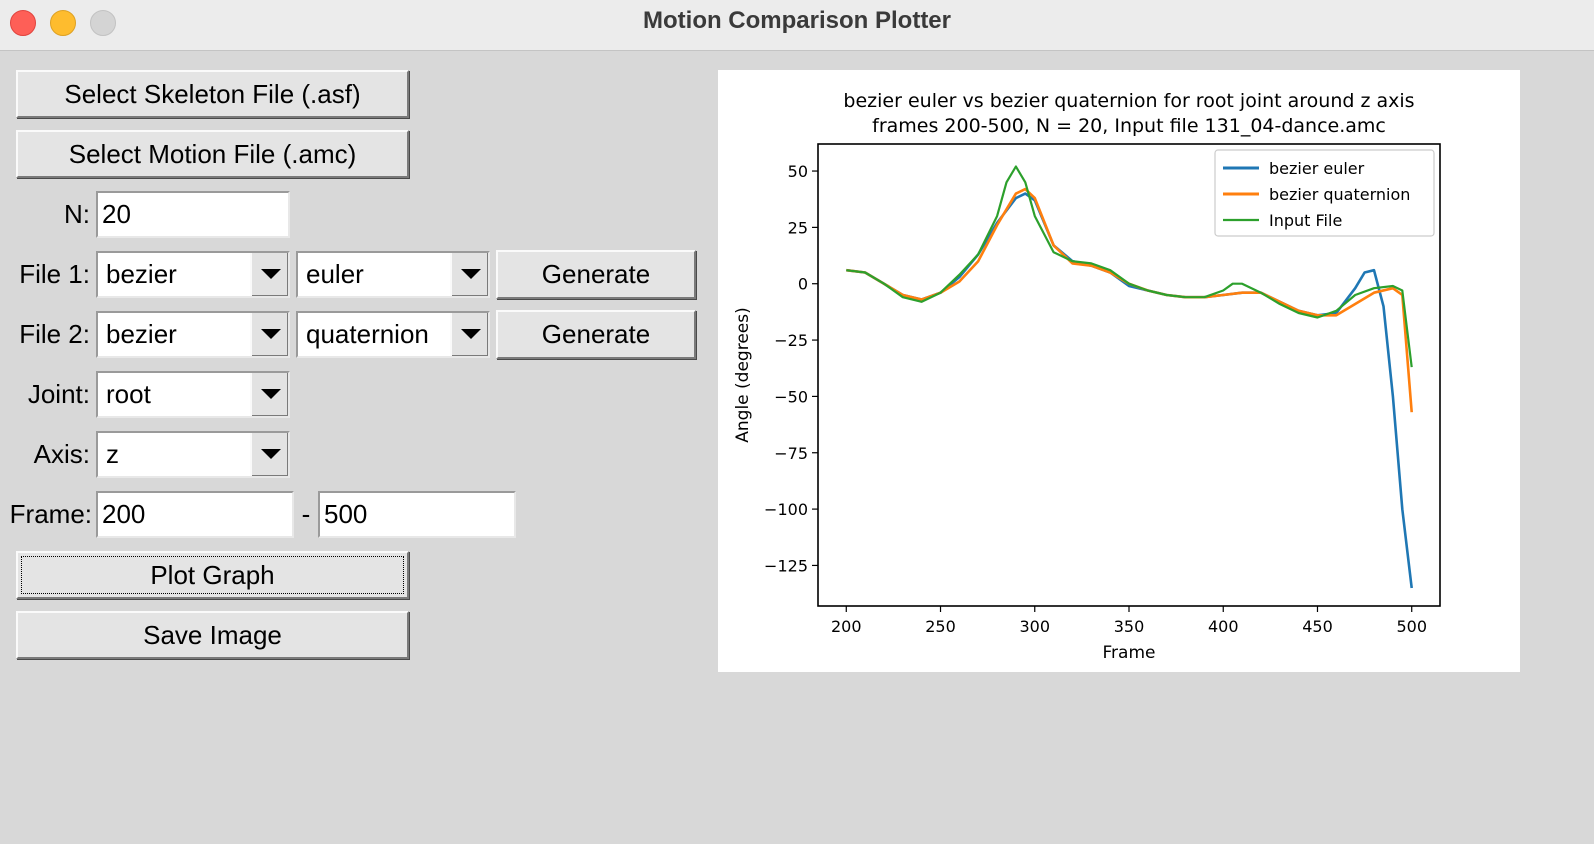  I want to click on zoom-window-button, so click(103, 23).